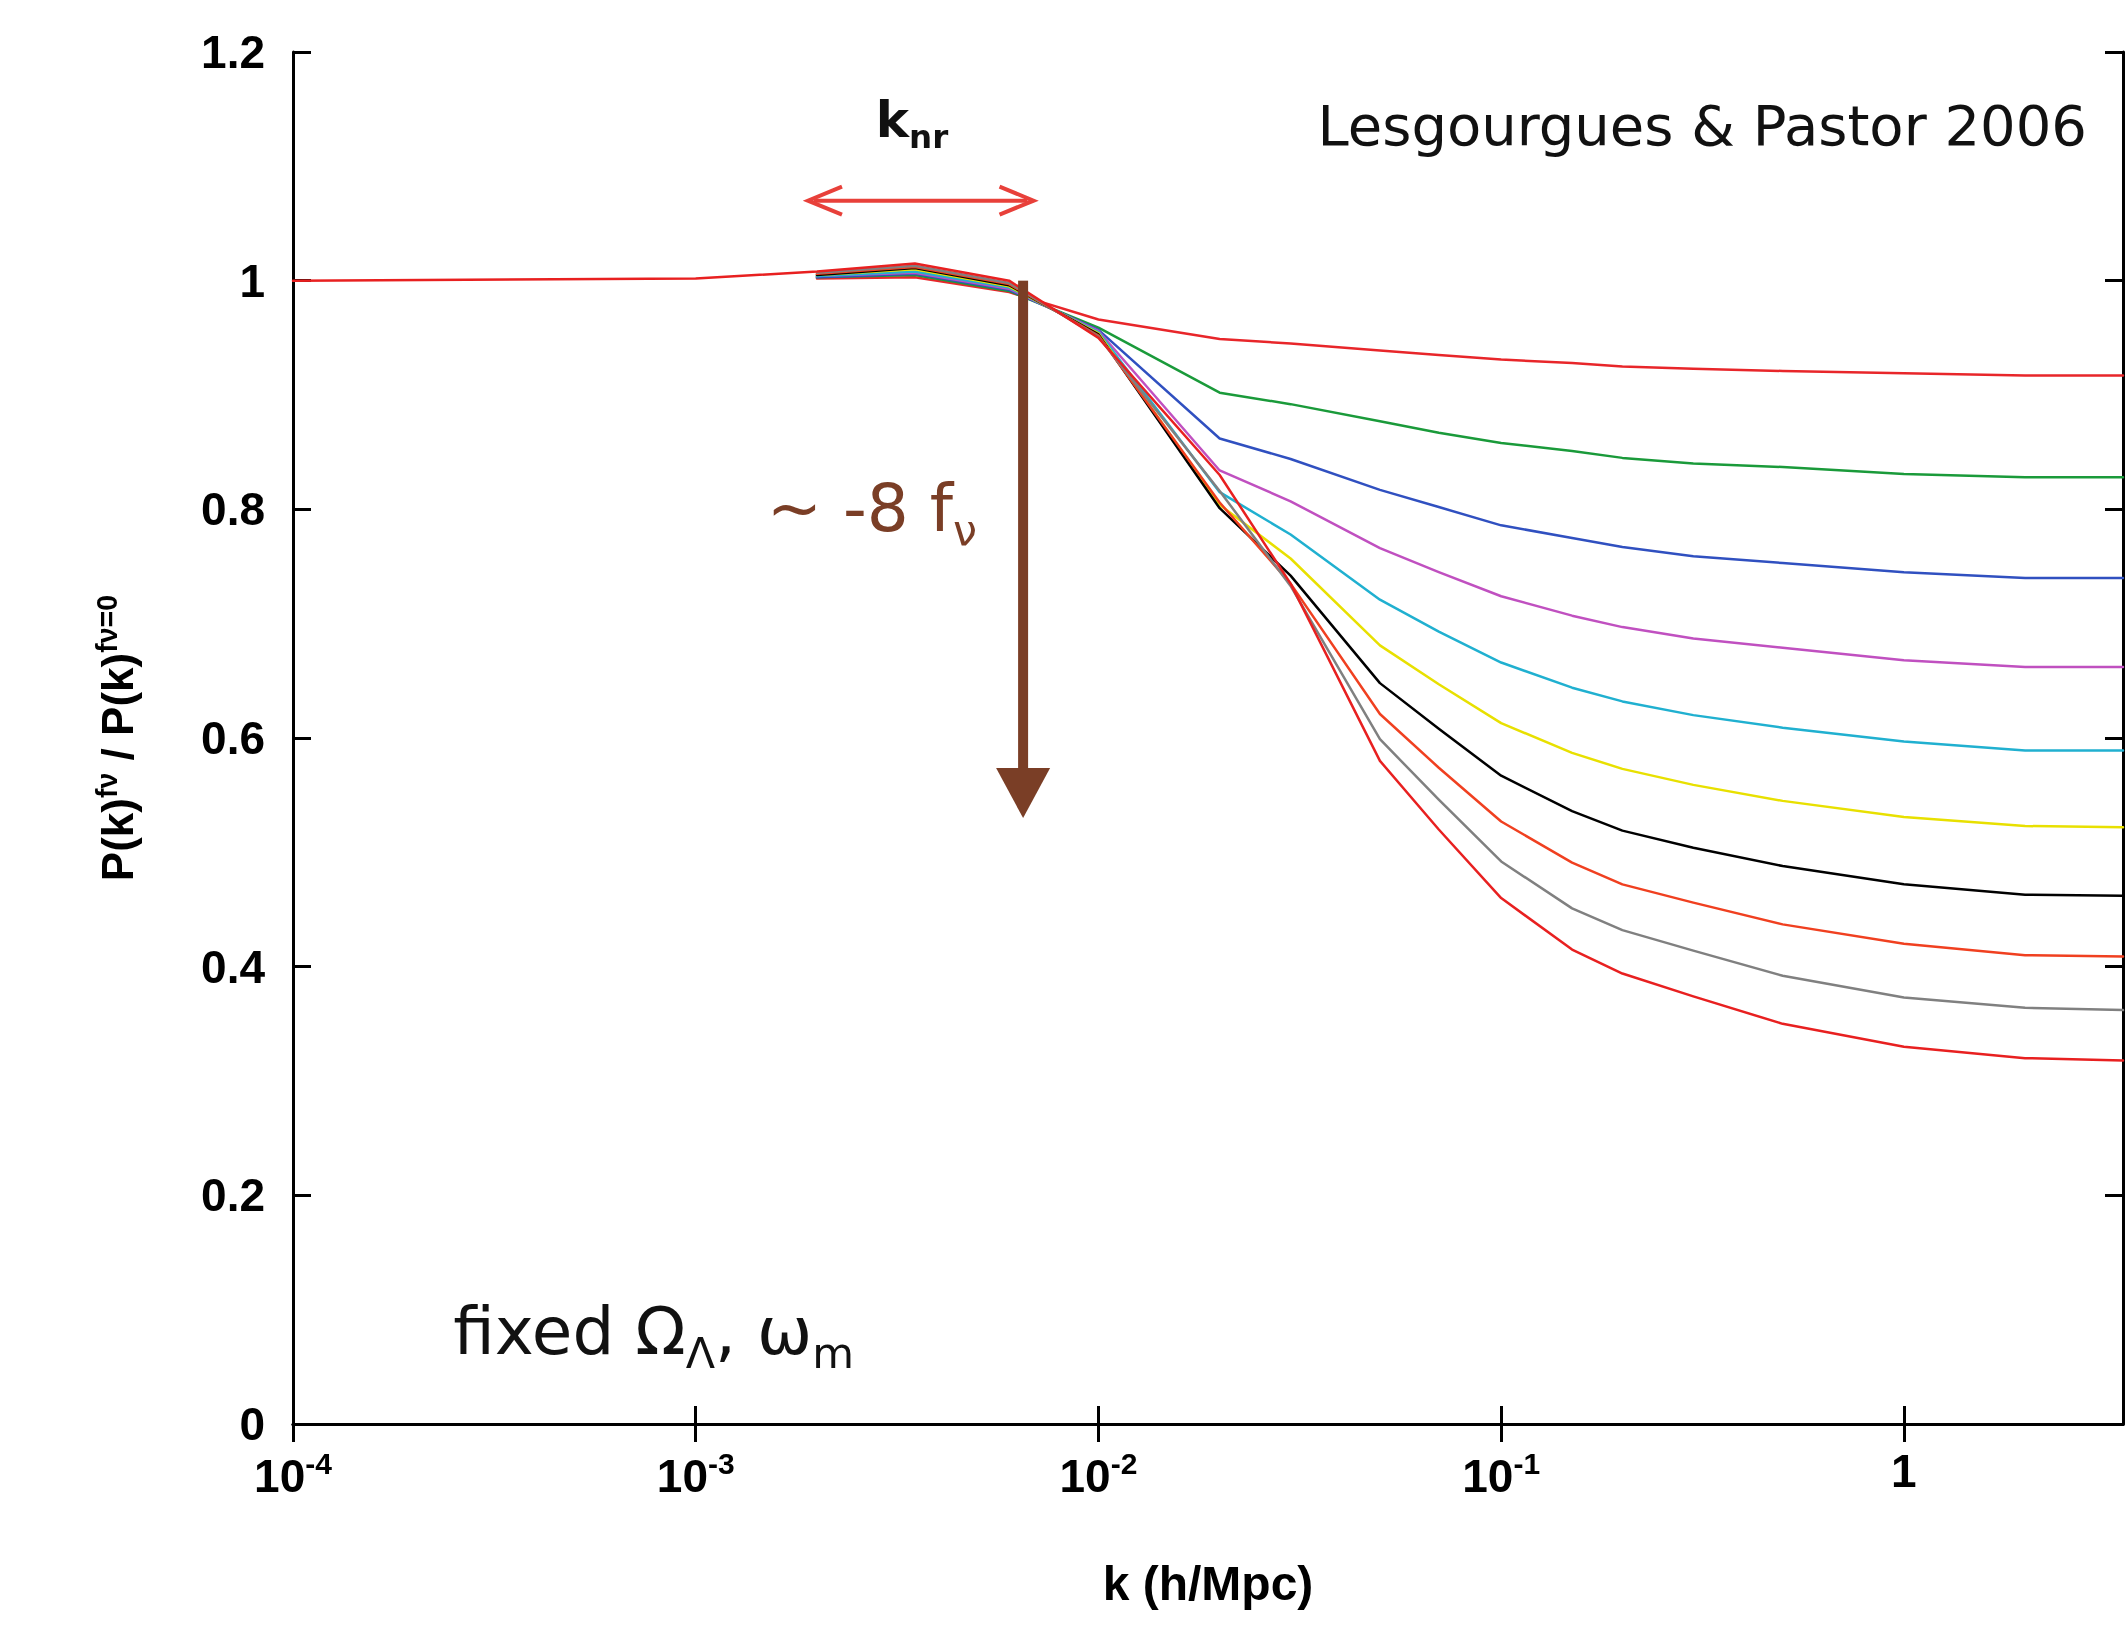 This screenshot has width=2126, height=1627. I want to click on y-tick-label: 0.4, so click(233, 966).